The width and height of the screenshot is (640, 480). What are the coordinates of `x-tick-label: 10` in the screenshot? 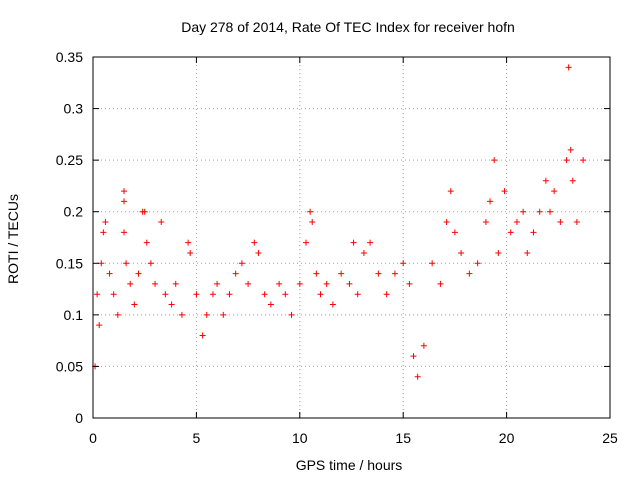 It's located at (300, 438).